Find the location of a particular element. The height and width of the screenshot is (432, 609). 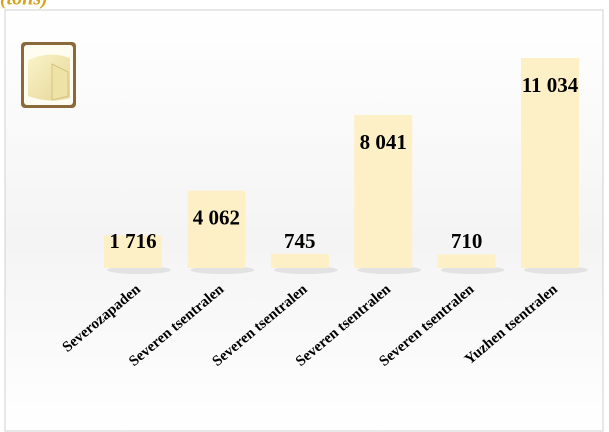

value-label: 11 034 is located at coordinates (550, 85).